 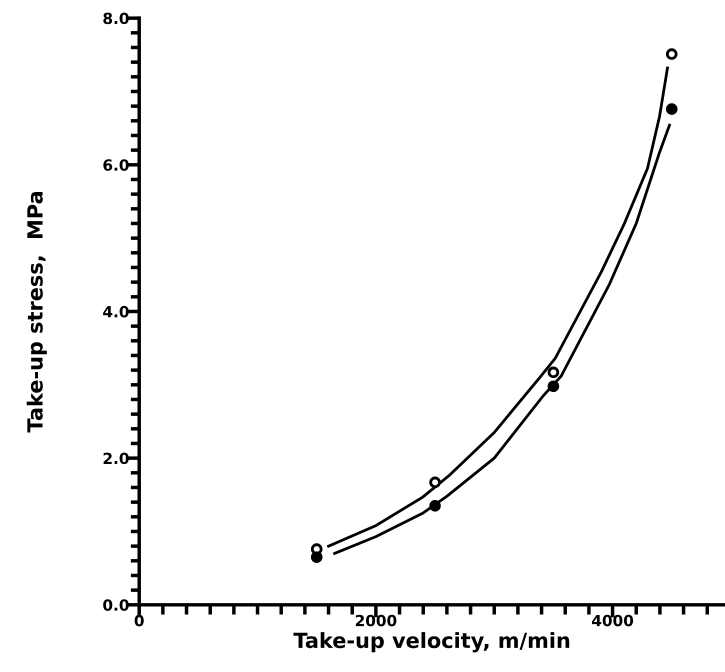 What do you see at coordinates (36, 312) in the screenshot?
I see `y-axis-title: Take-up stress, MPa` at bounding box center [36, 312].